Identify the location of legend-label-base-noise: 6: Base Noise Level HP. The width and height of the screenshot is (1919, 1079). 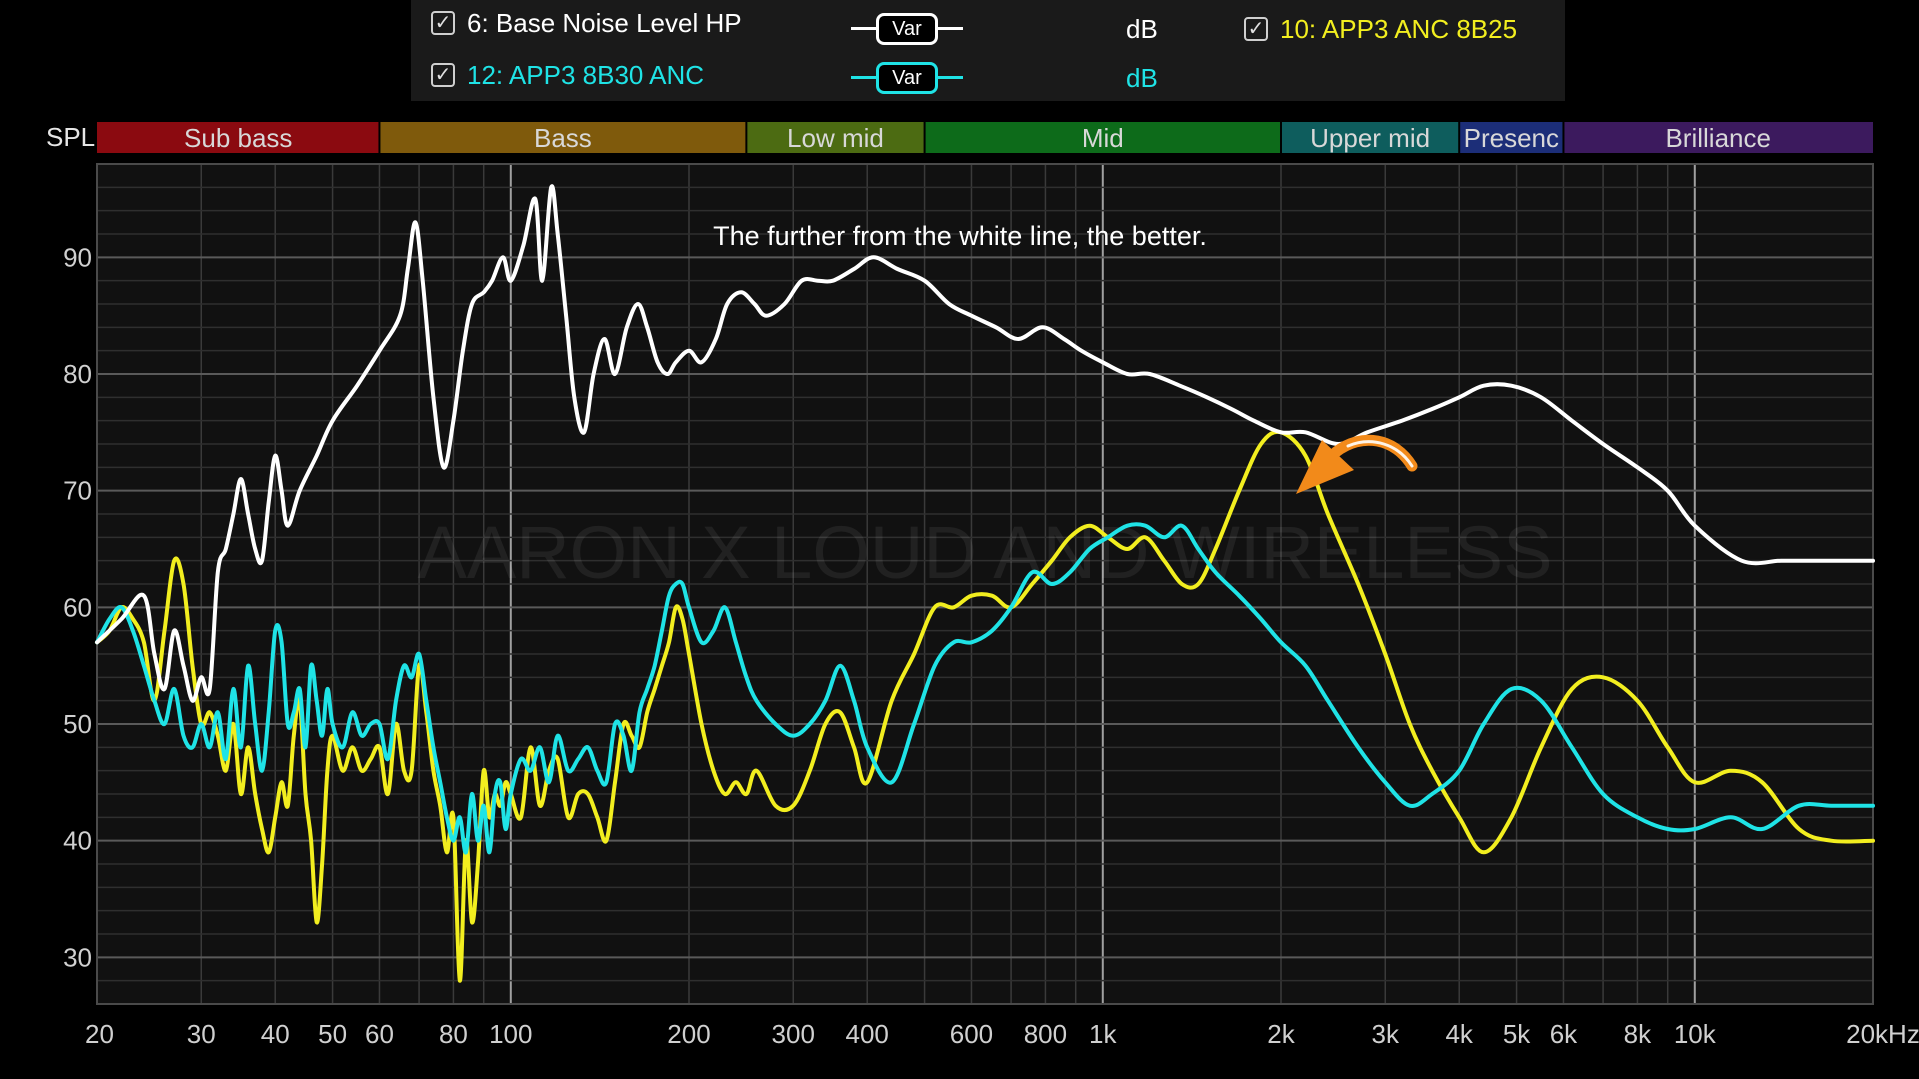
(604, 22).